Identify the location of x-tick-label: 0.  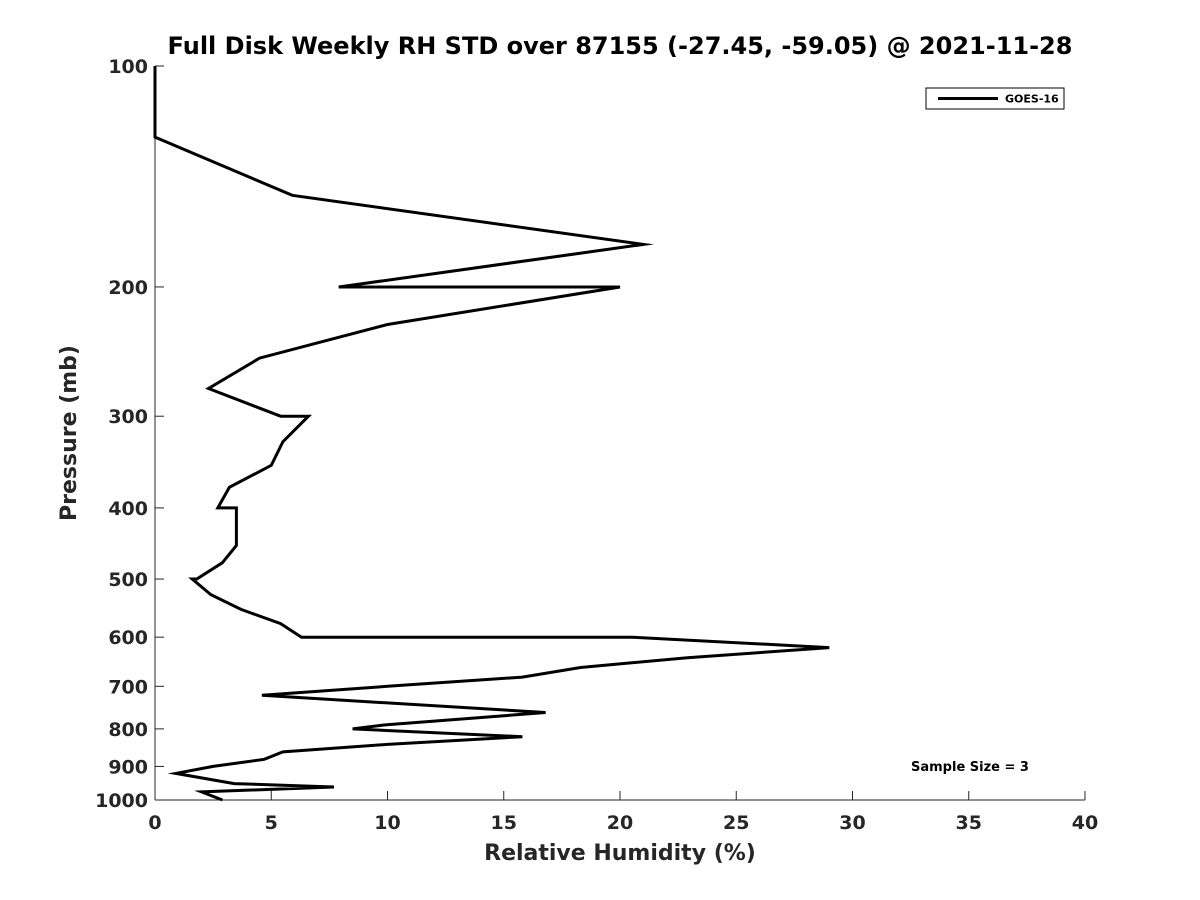
(154, 823).